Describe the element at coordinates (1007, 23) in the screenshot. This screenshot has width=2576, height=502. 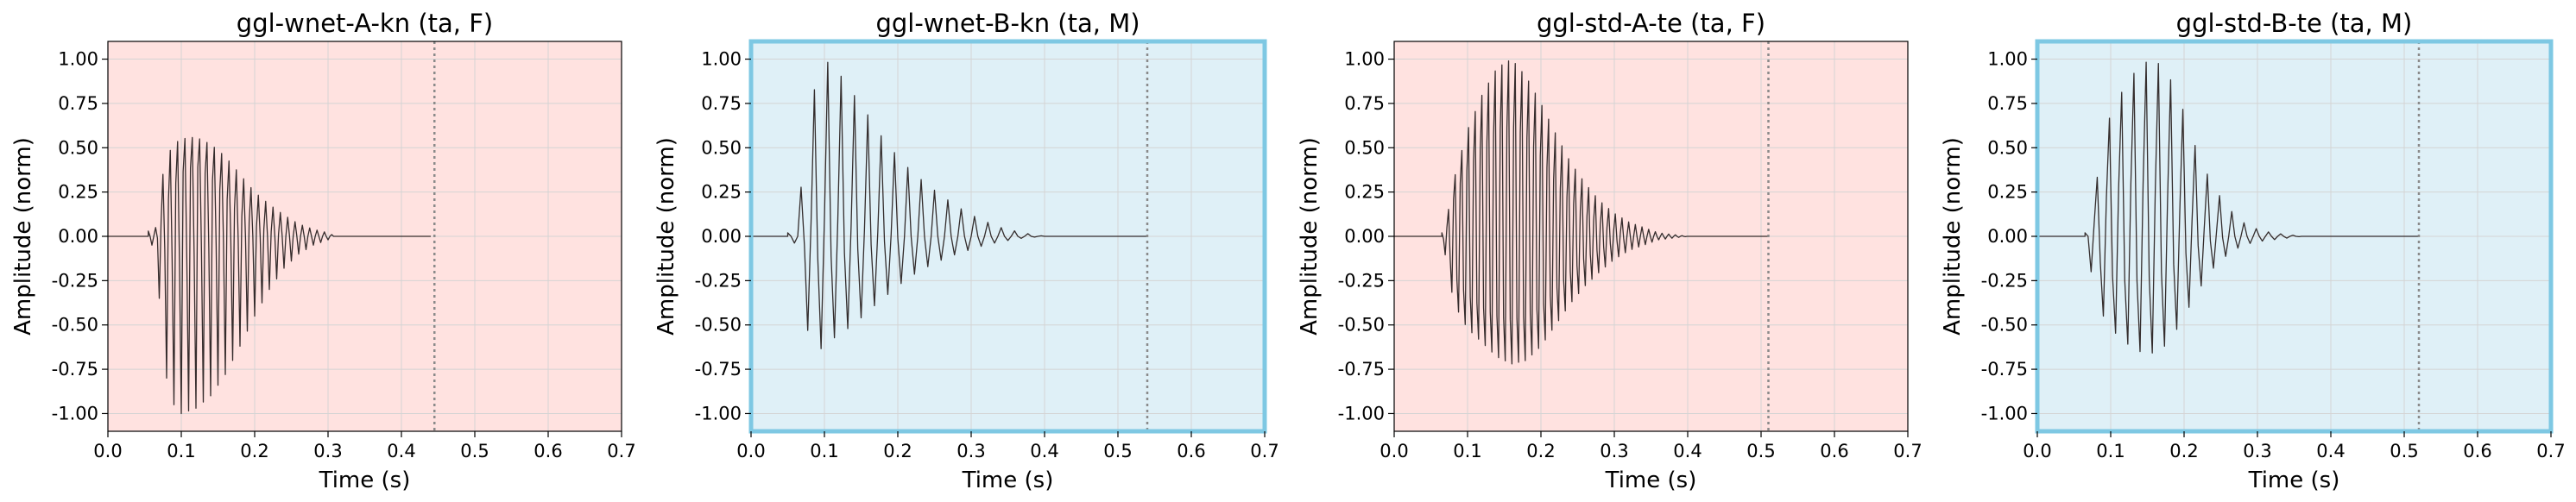
I see `chart-title: ggl-wnet-B-kn (ta, M)` at that location.